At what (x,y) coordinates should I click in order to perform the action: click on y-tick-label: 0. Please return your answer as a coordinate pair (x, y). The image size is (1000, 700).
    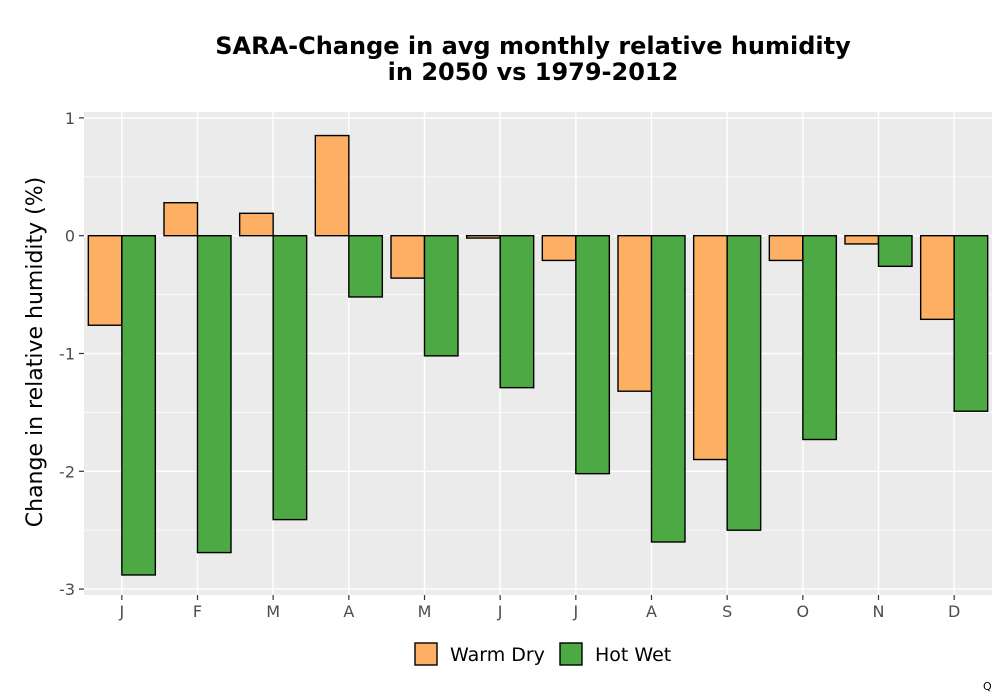
    Looking at the image, I should click on (70, 236).